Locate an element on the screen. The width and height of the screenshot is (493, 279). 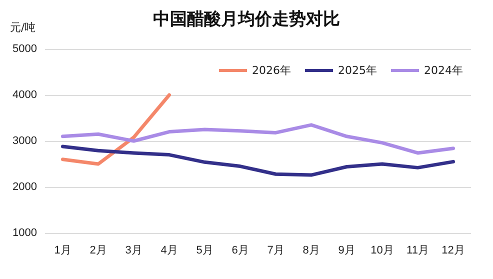
y-tick-label: 4000 is located at coordinates (24, 95).